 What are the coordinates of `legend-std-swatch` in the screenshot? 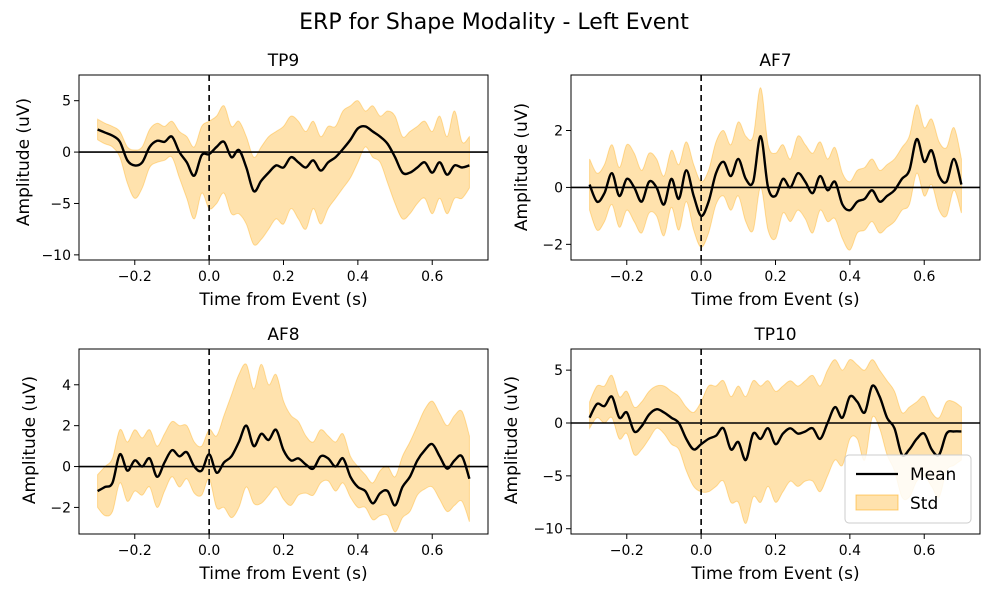 It's located at (877, 502).